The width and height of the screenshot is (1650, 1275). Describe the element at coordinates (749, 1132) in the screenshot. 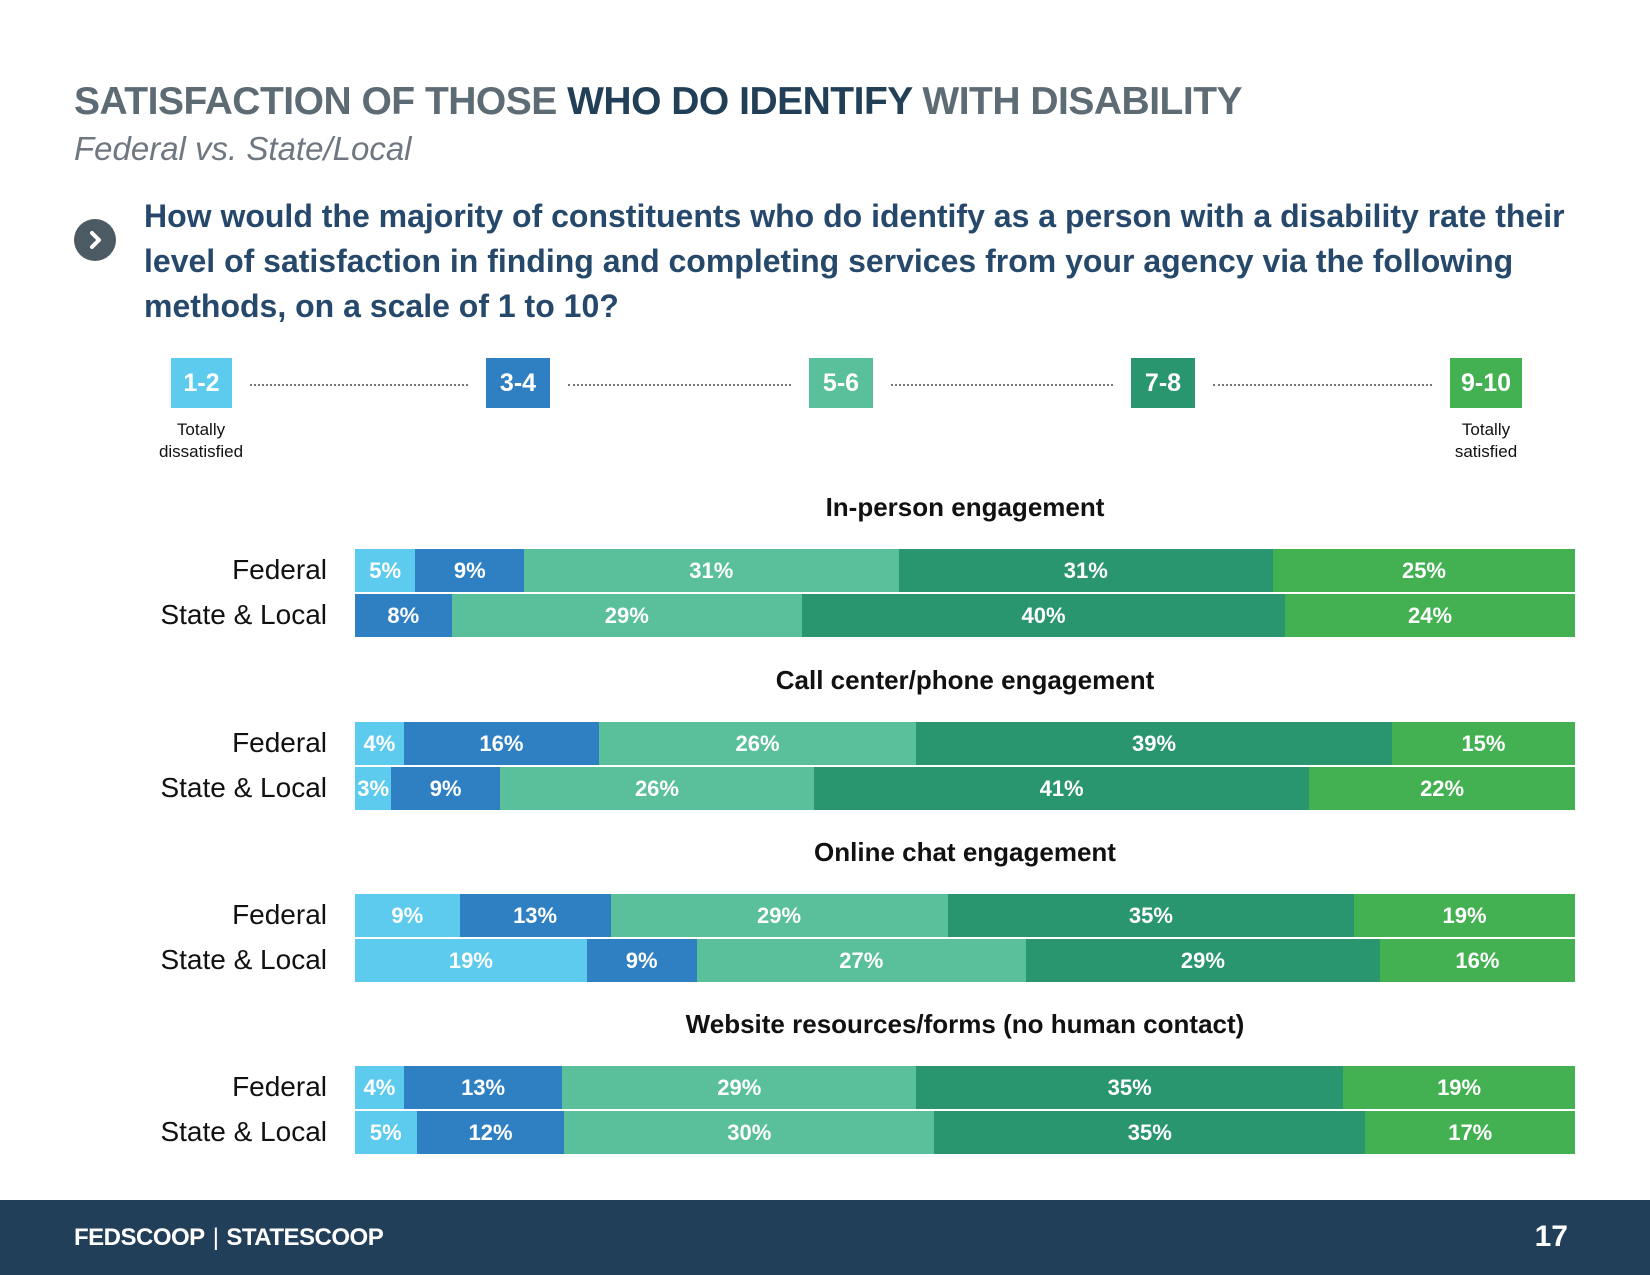

I see `bar-segment-5-6: 30%` at that location.